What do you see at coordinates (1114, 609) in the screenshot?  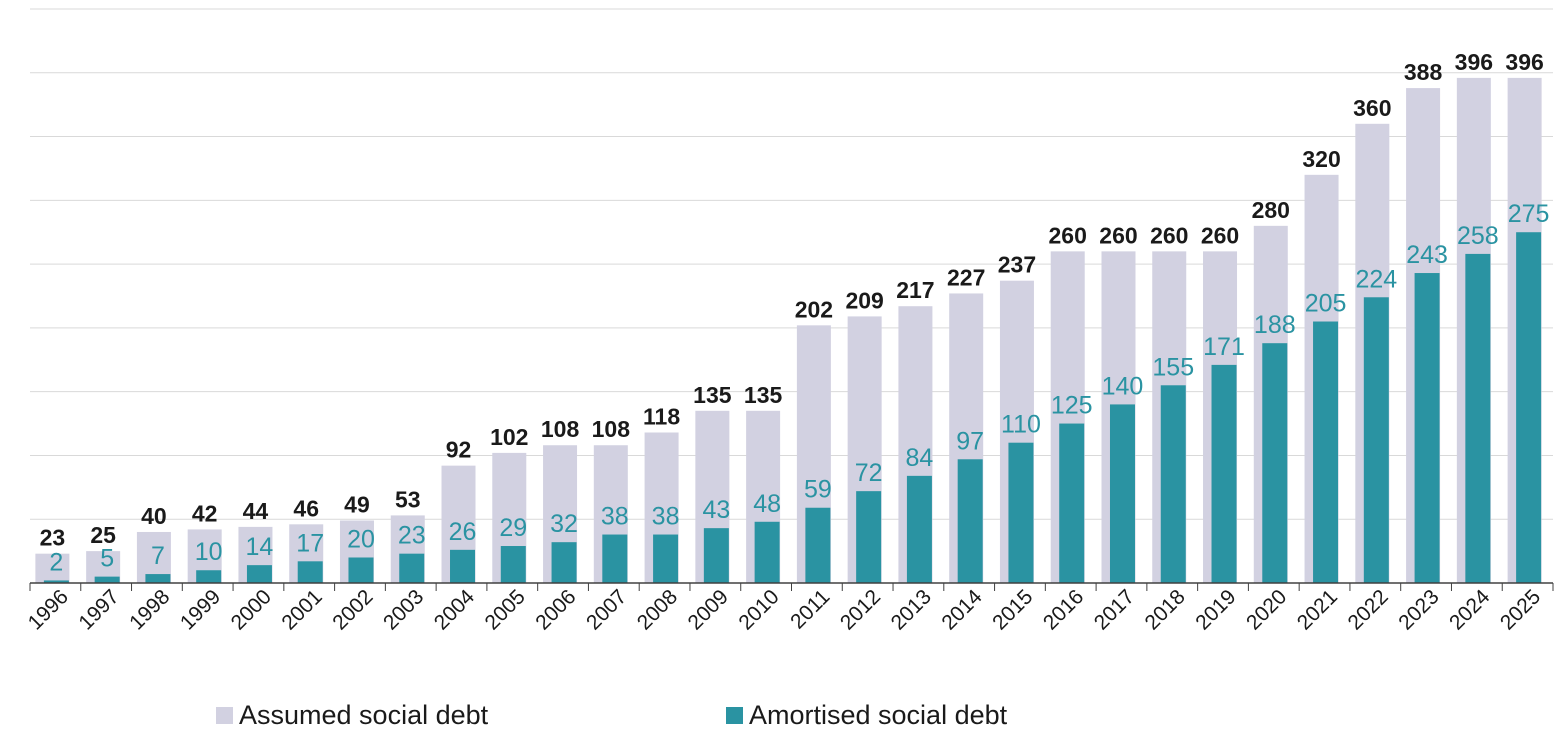 I see `tick-label-2017: 2017` at bounding box center [1114, 609].